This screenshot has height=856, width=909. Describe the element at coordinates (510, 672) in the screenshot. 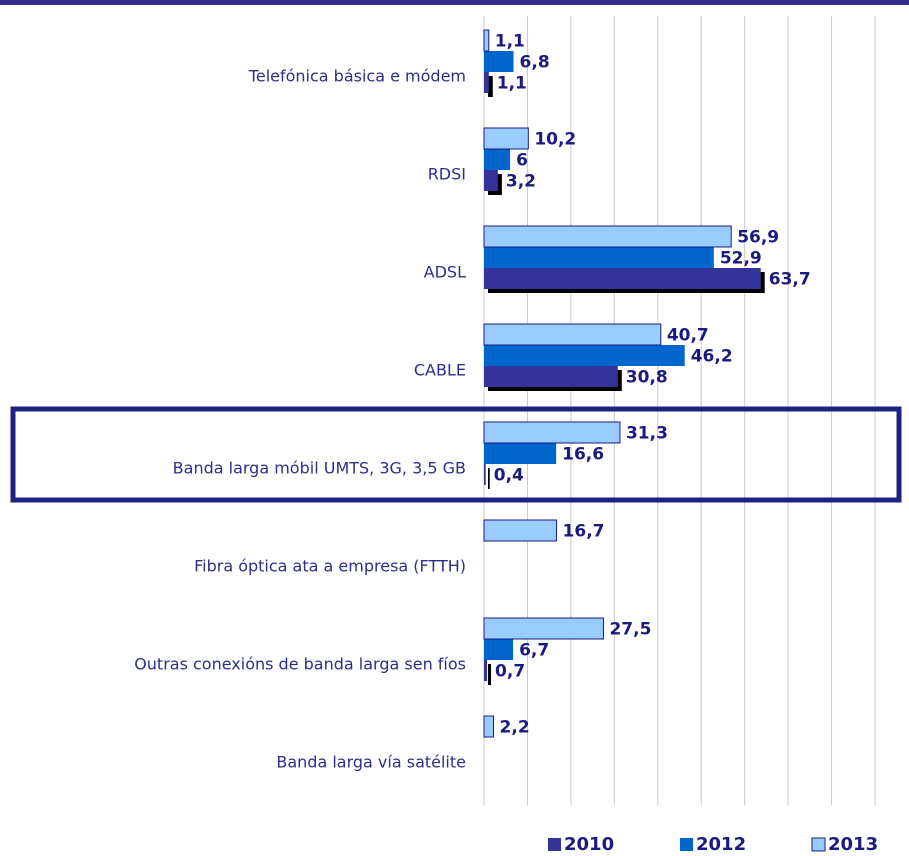

I see `value-label: 0,7` at that location.